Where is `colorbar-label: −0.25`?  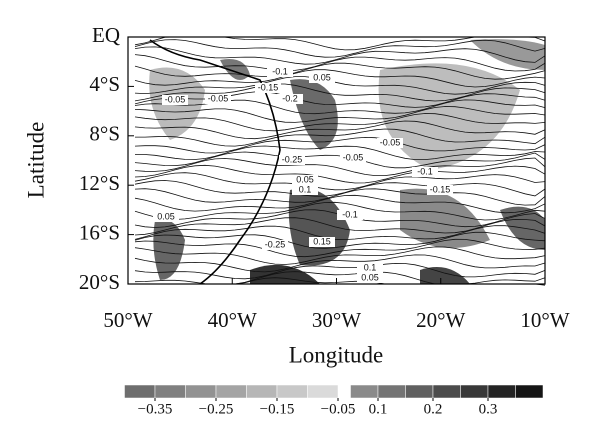
colorbar-label: −0.25 is located at coordinates (216, 409).